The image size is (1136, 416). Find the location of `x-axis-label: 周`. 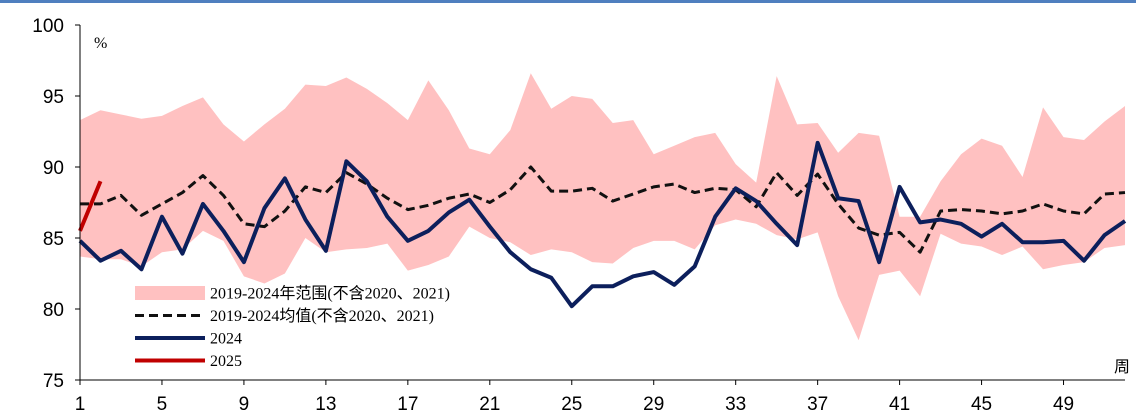

x-axis-label: 周 is located at coordinates (1122, 367).